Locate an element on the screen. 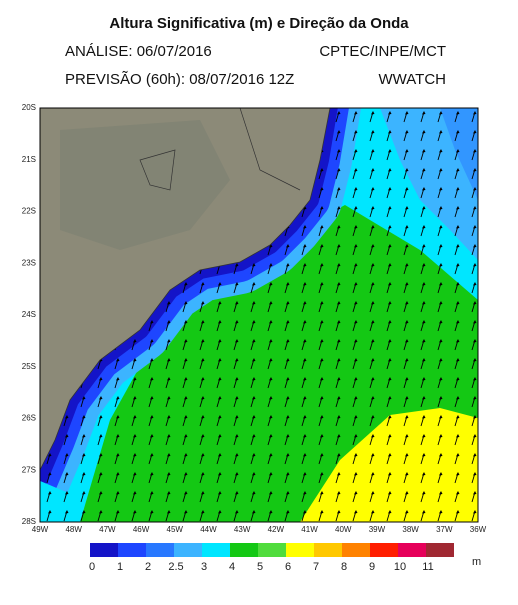 This screenshot has height=605, width=518. colorbar-label: 2.5 is located at coordinates (175, 567).